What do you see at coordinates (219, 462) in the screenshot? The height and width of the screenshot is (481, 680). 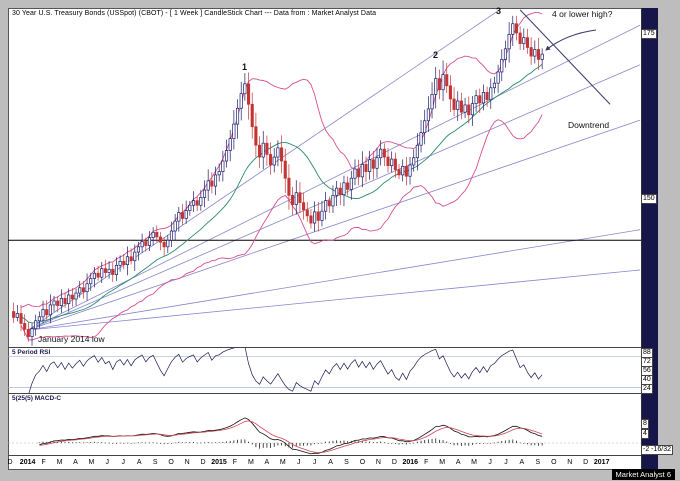 I see `time-axis-year-label: 2015` at bounding box center [219, 462].